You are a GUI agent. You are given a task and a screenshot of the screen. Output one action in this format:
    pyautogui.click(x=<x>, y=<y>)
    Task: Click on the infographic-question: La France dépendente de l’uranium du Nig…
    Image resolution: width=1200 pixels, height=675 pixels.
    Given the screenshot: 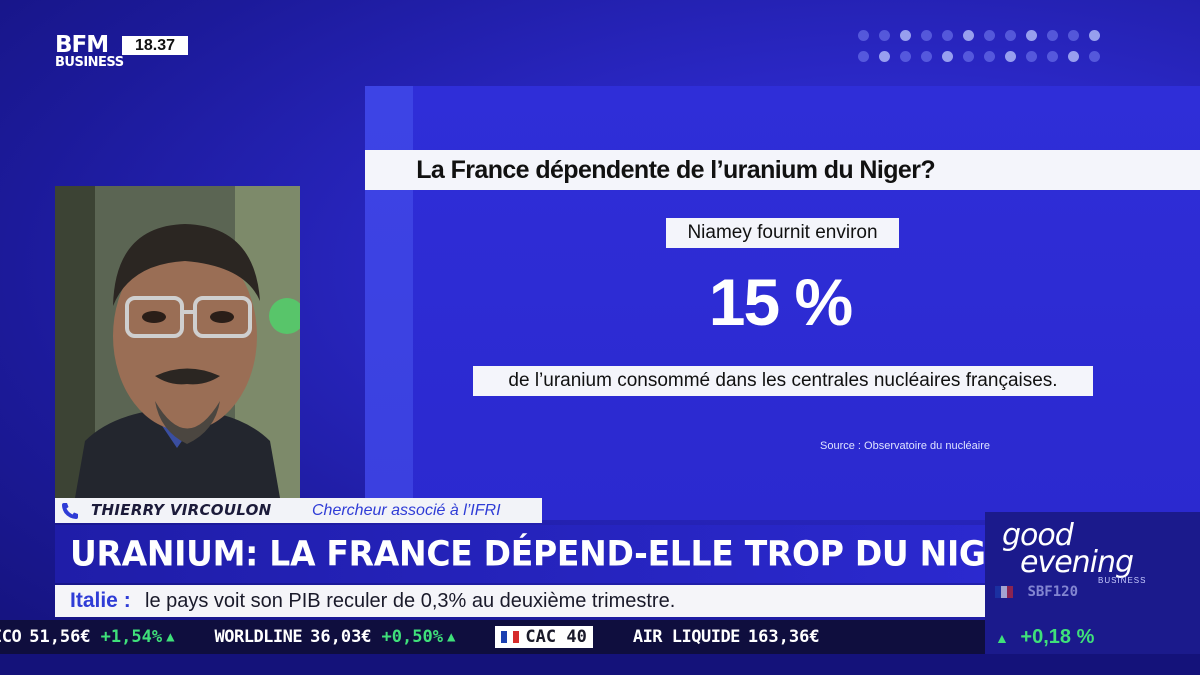 What is the action you would take?
    pyautogui.click(x=675, y=170)
    